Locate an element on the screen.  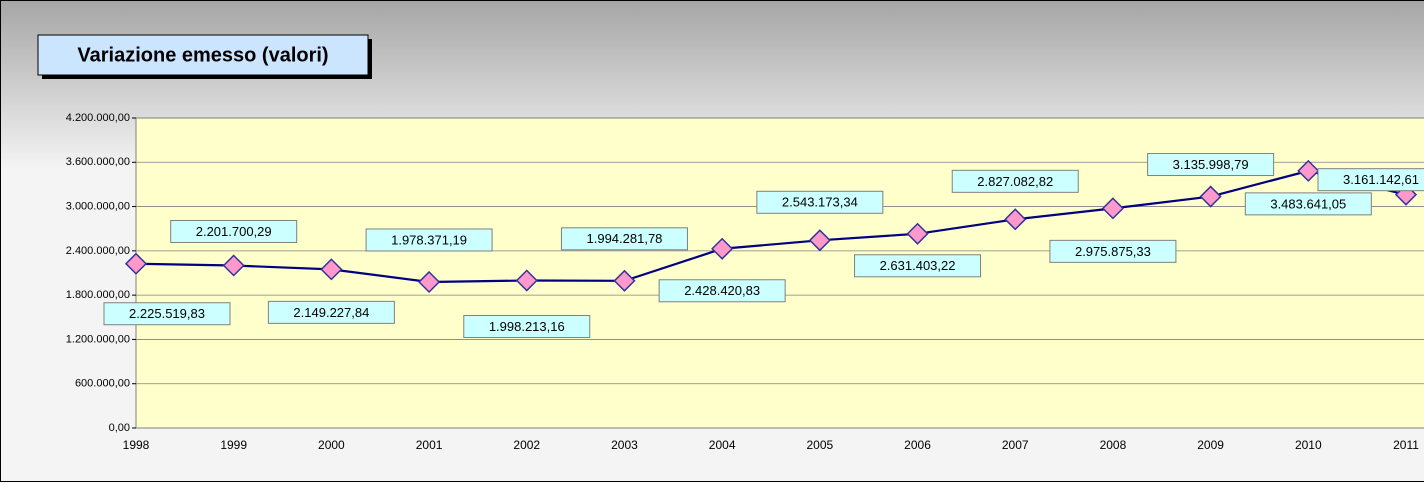
data-label: 1.994.281,78 is located at coordinates (625, 238).